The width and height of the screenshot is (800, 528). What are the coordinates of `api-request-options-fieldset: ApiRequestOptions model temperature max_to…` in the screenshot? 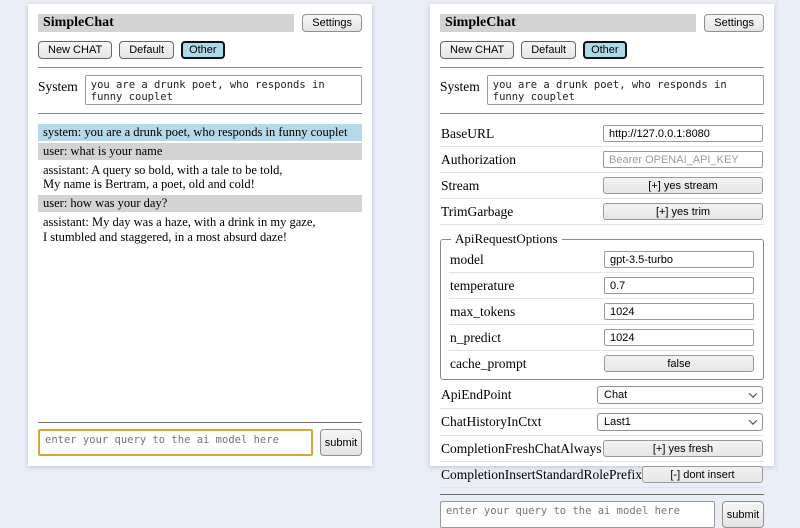 It's located at (602, 305).